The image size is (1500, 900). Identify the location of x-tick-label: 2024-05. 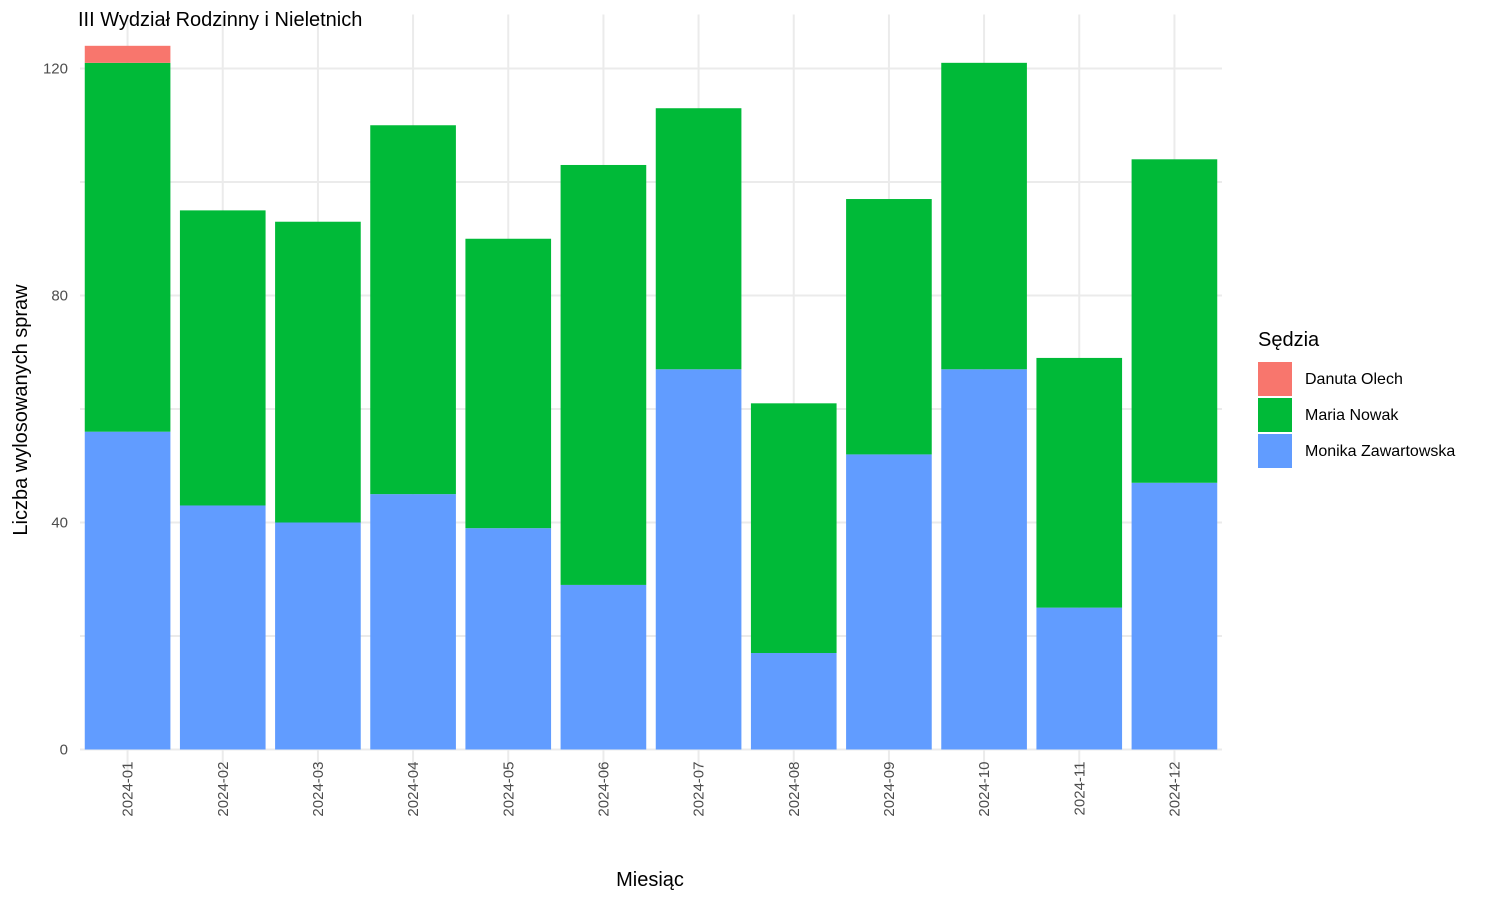
(508, 789).